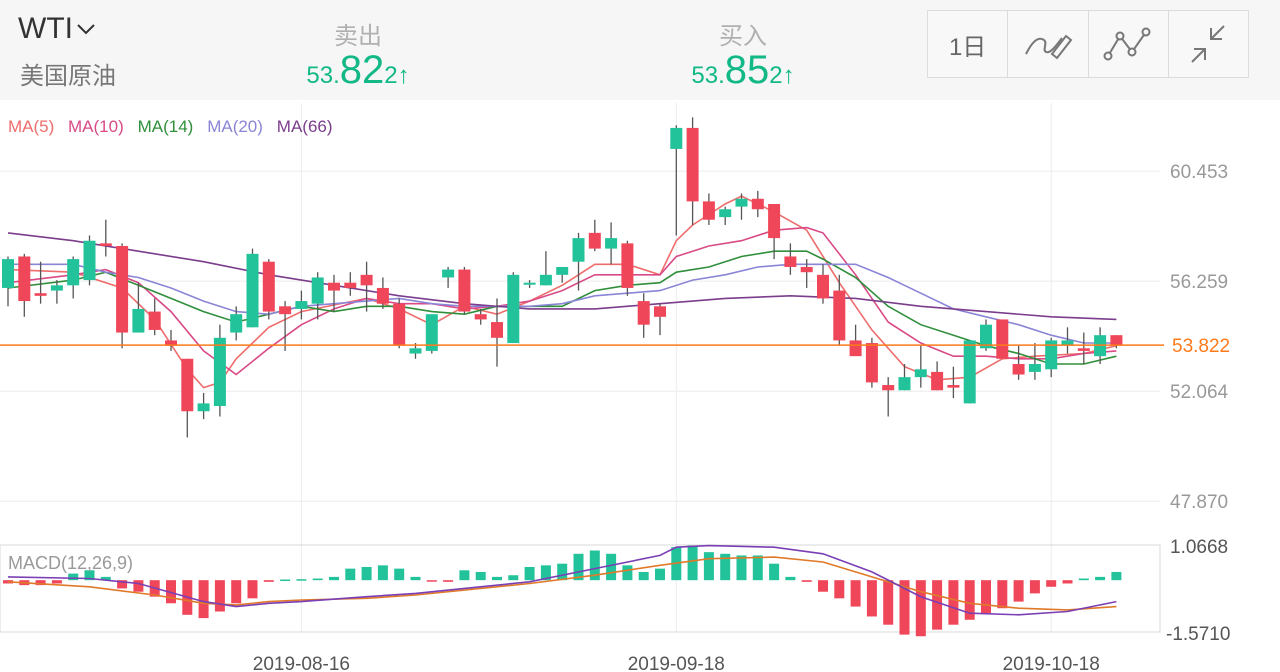  Describe the element at coordinates (1199, 547) in the screenshot. I see `macd-tick-label: 1.0668` at that location.